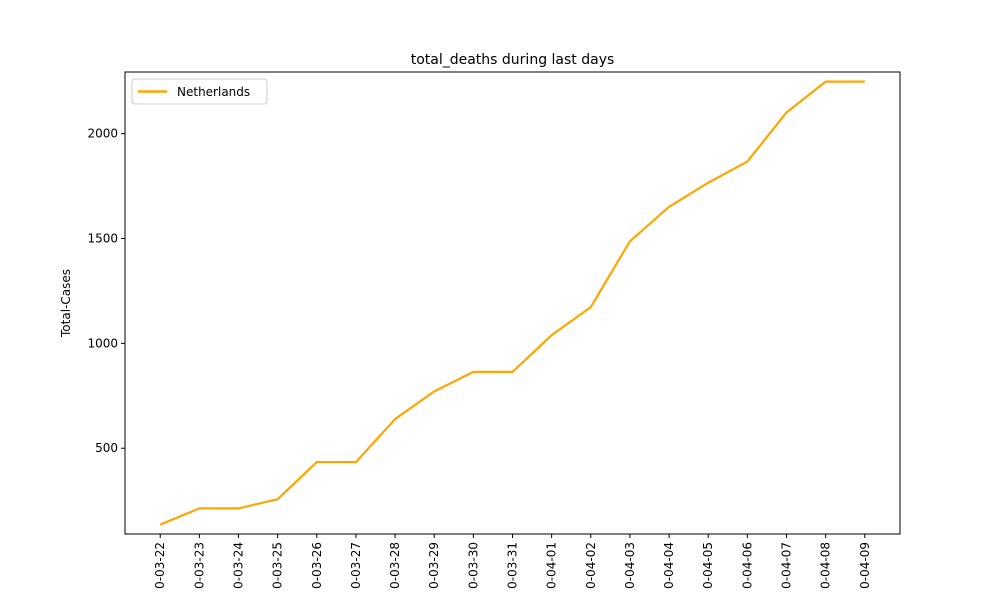 The height and width of the screenshot is (600, 1000). What do you see at coordinates (102, 343) in the screenshot?
I see `y-tick-label: 1000` at bounding box center [102, 343].